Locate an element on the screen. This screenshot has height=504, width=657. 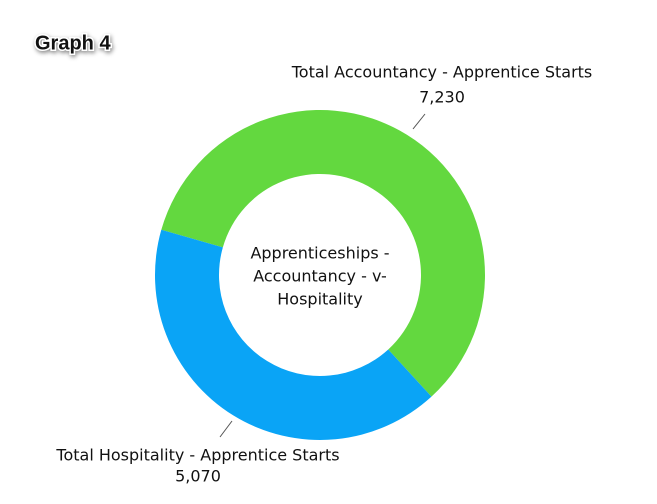
center-text: Accountancy - v- is located at coordinates (320, 276).